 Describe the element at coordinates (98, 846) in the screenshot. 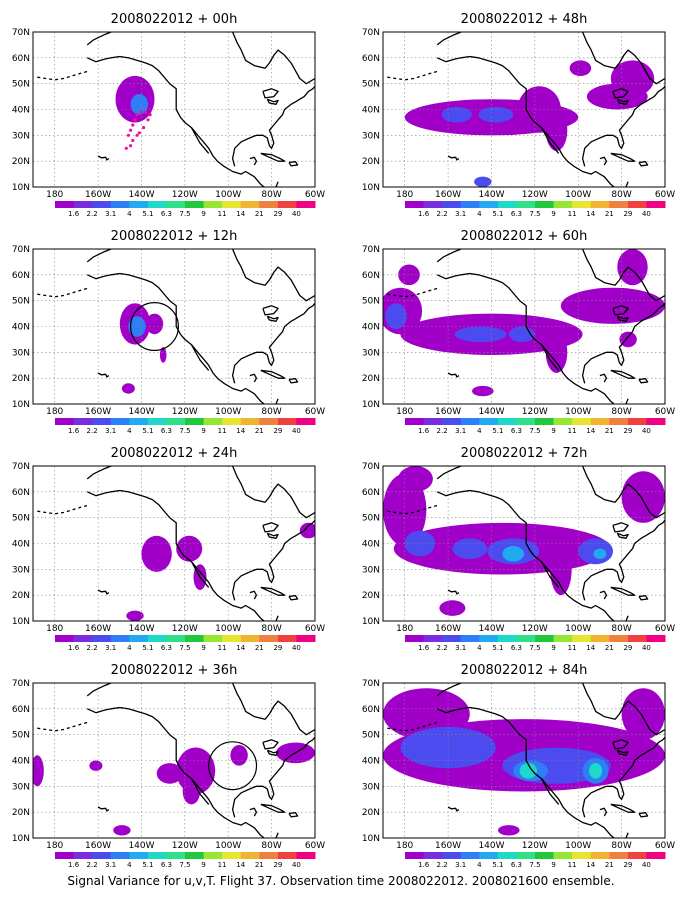

I see `lon-tick-label: 160W` at that location.